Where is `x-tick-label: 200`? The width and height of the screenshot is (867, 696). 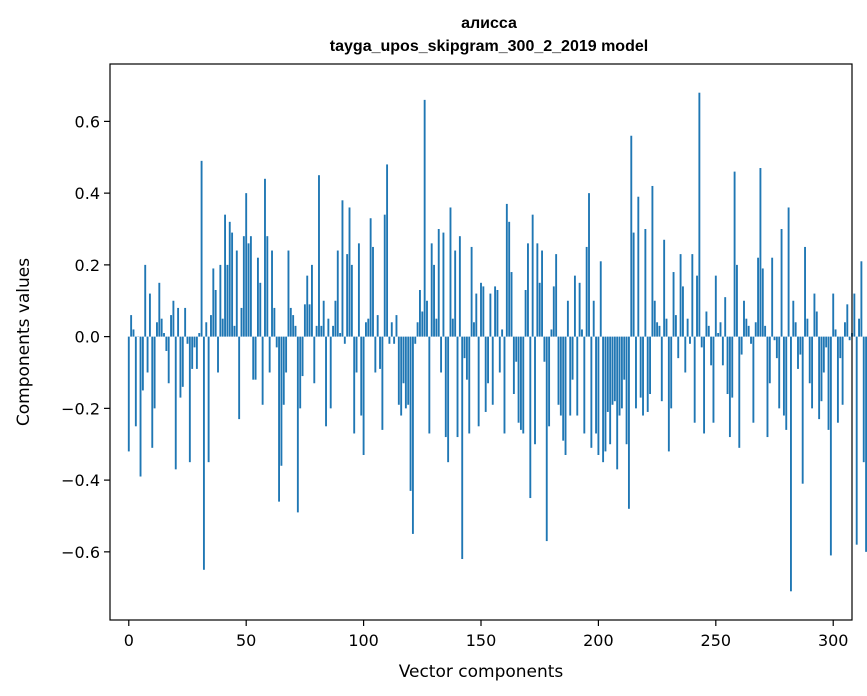
x-tick-label: 200 is located at coordinates (598, 640).